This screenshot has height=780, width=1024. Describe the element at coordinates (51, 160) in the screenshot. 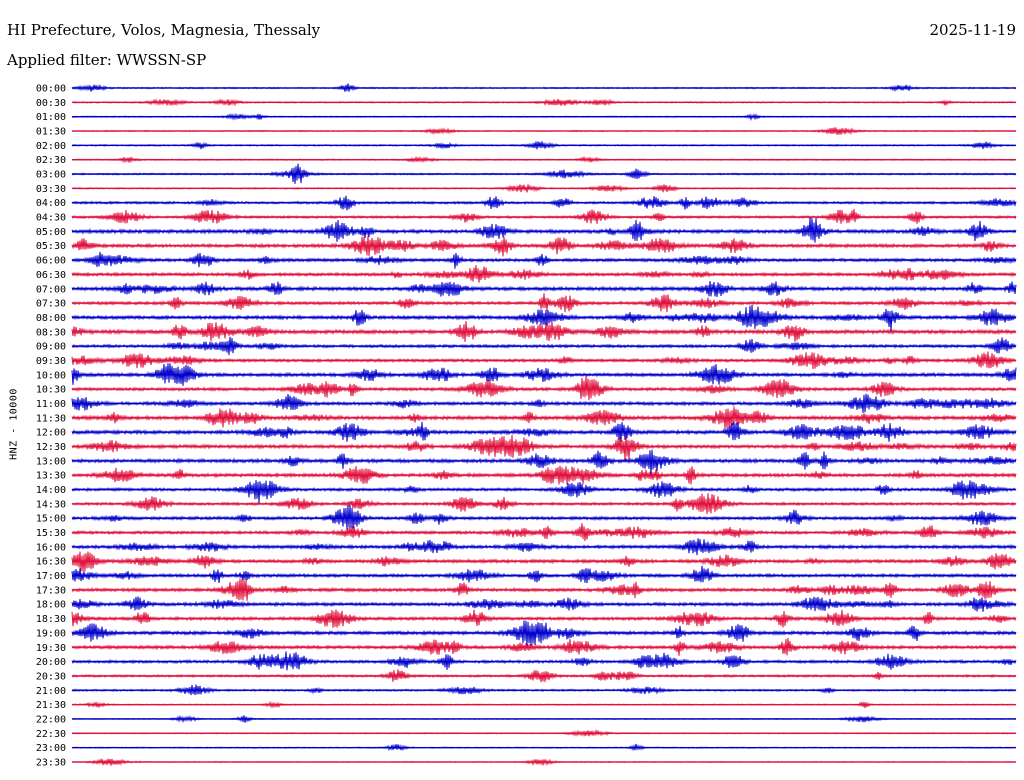

I see `time-label-0230: 02:30` at that location.